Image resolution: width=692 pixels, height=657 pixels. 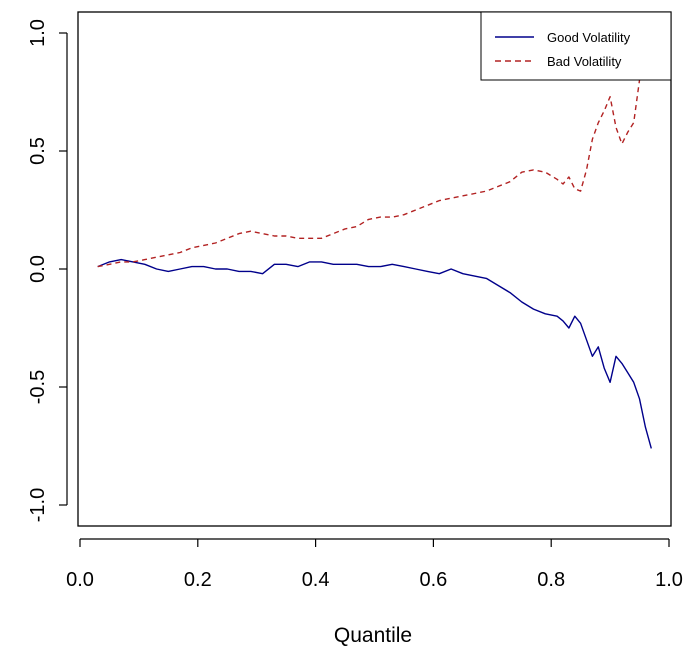 I want to click on y-tick-label: 0.0, so click(x=38, y=269).